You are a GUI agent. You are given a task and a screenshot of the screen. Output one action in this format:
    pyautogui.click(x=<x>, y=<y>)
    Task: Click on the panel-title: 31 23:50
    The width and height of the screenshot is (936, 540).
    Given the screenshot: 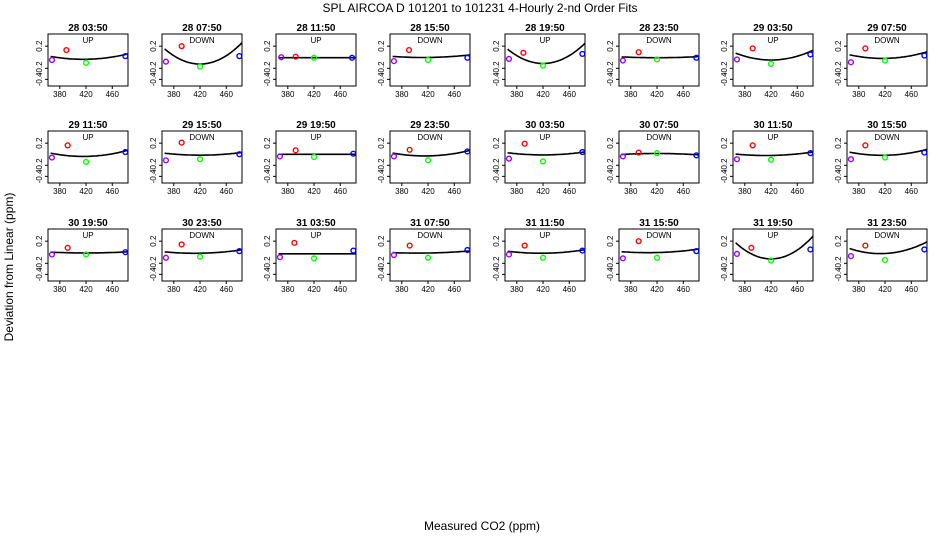 What is the action you would take?
    pyautogui.click(x=887, y=223)
    